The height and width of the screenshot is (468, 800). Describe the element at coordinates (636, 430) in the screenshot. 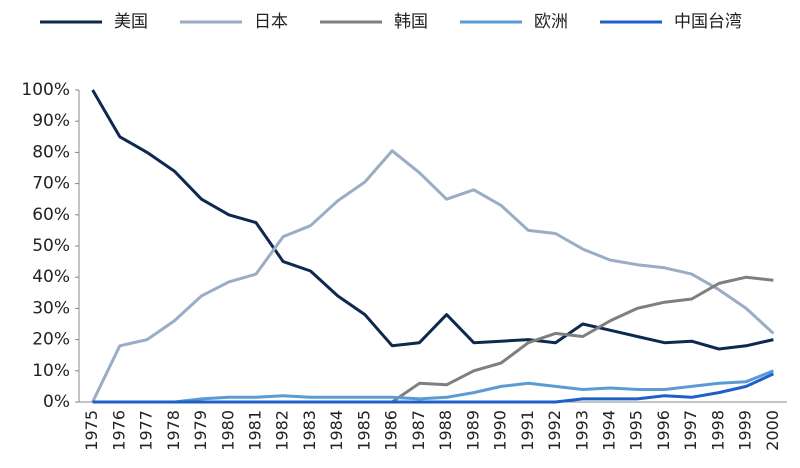

I see `x-tick-label: 1995` at that location.